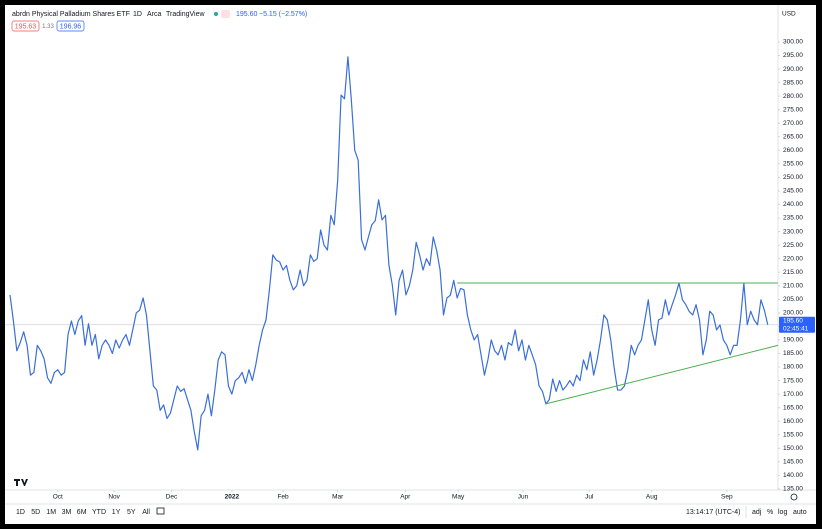 The width and height of the screenshot is (822, 529). Describe the element at coordinates (757, 512) in the screenshot. I see `scale-option: adj` at that location.